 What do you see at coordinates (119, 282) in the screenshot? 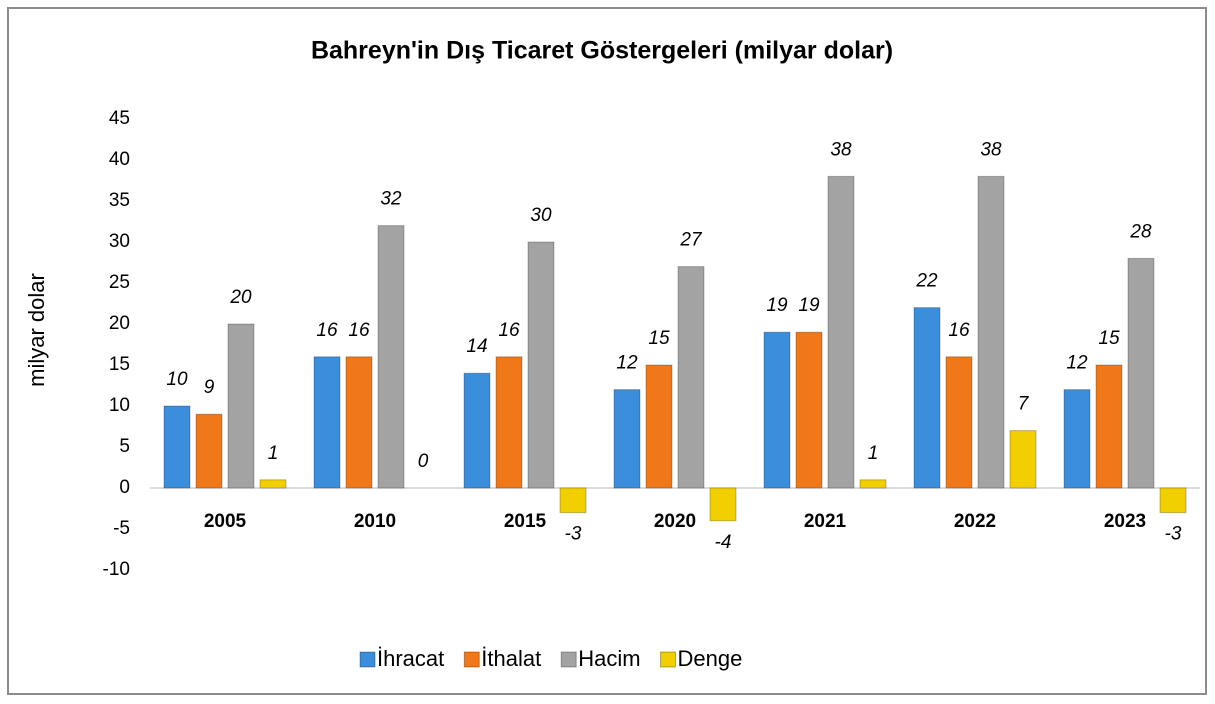
I see `y-tick-label: 25` at bounding box center [119, 282].